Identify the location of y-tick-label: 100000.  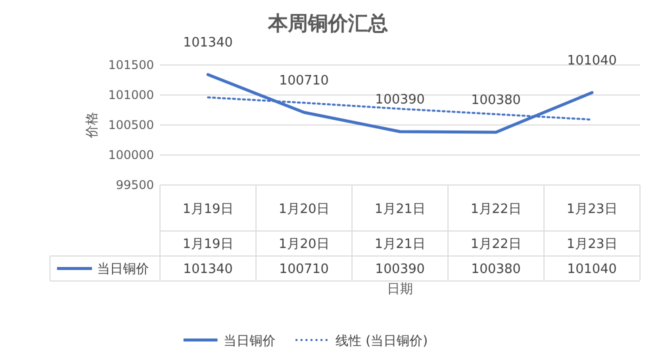
(131, 155).